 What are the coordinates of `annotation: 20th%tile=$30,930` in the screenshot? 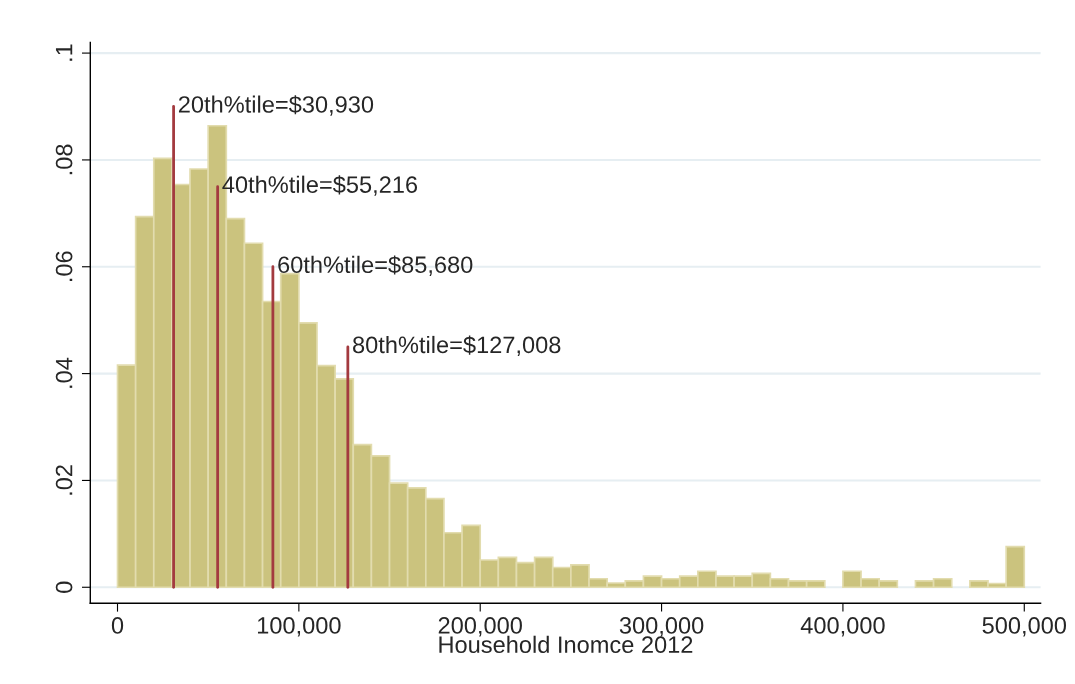 It's located at (276, 105).